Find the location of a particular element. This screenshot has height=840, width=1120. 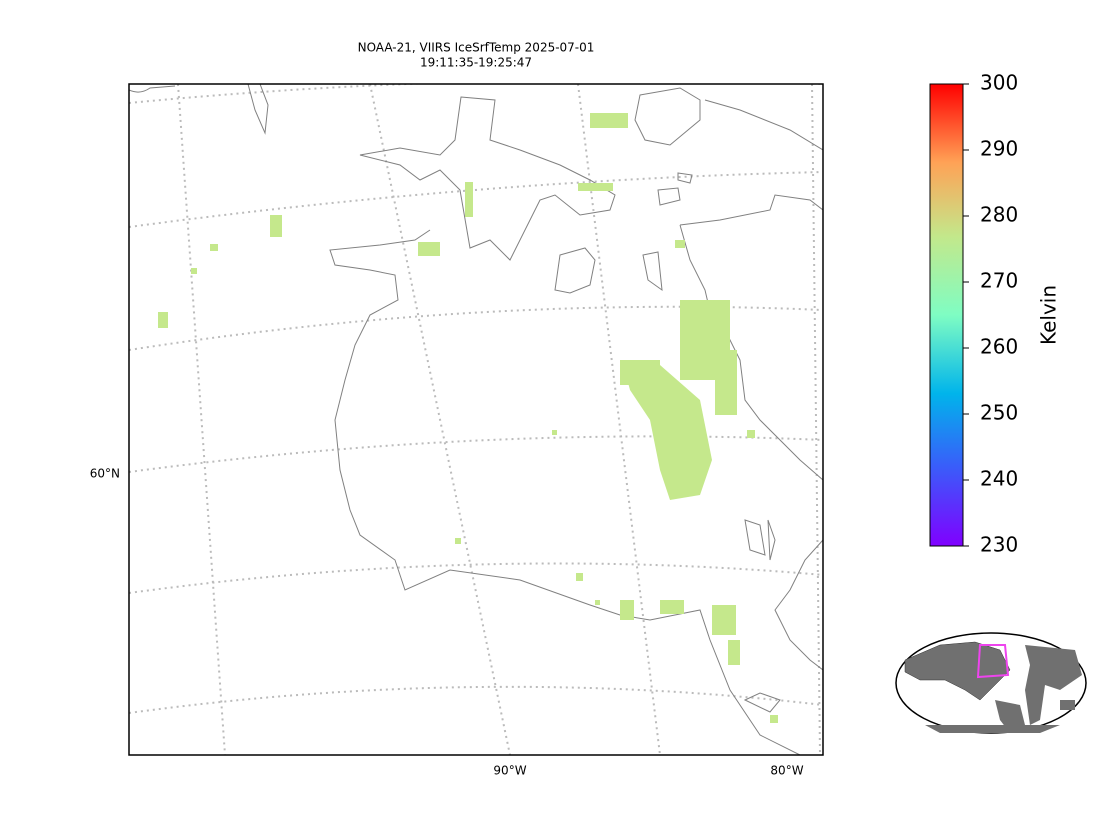

colorbar-tick-label: 230 is located at coordinates (999, 545).